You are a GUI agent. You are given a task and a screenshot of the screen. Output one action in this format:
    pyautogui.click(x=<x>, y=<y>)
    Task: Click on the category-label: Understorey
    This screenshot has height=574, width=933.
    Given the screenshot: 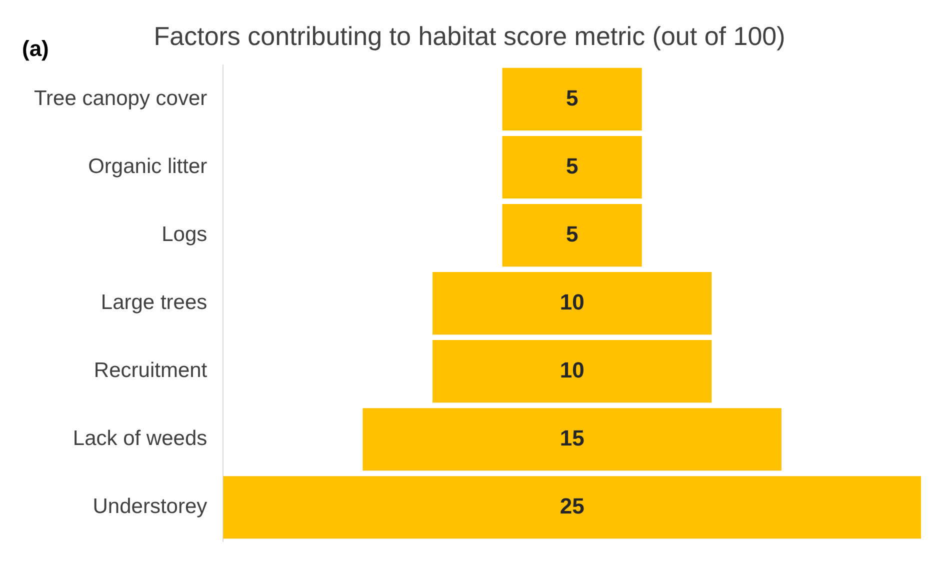 What is the action you would take?
    pyautogui.click(x=150, y=506)
    